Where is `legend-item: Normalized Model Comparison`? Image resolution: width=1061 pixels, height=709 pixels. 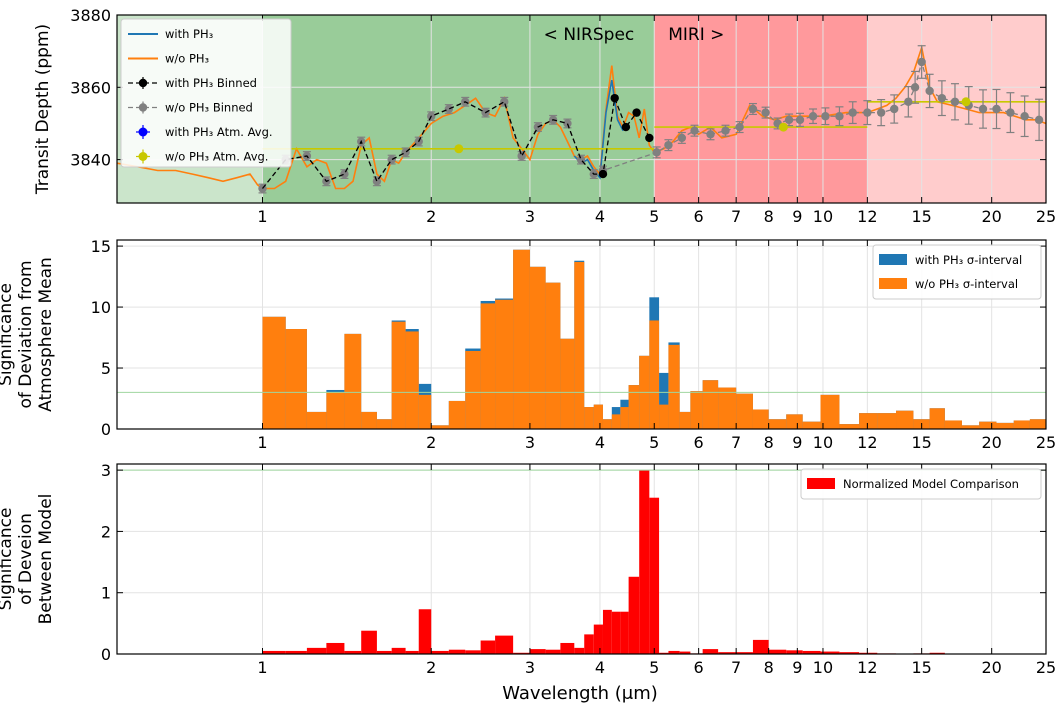
legend-item: Normalized Model Comparison is located at coordinates (913, 484).